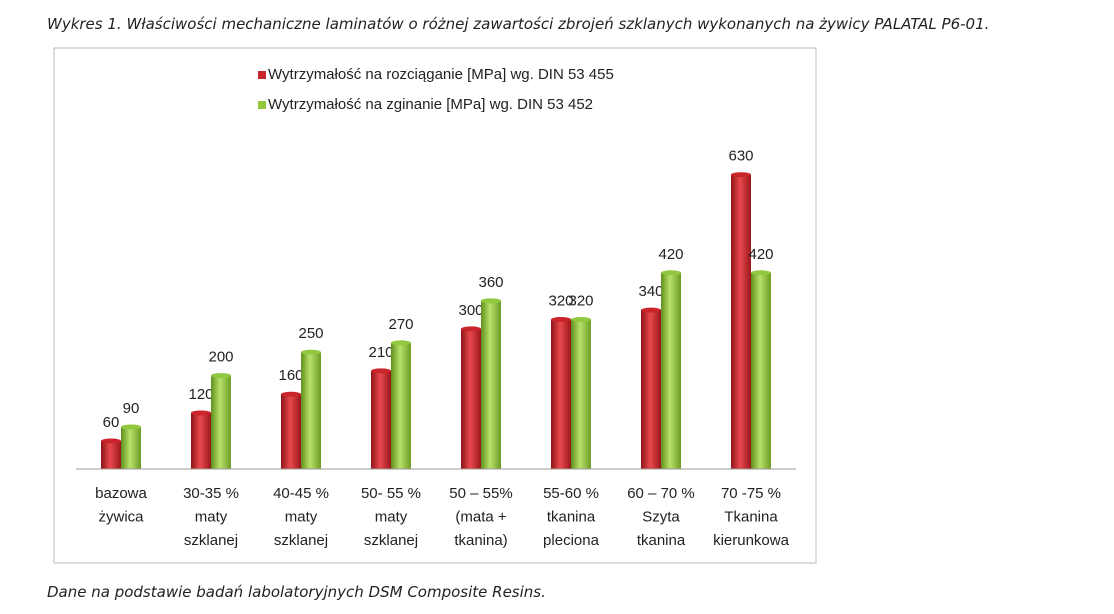 The image size is (1114, 614). Describe the element at coordinates (751, 517) in the screenshot. I see `x-tick-label: 70 -75 % Tkanina kierunkowa` at that location.